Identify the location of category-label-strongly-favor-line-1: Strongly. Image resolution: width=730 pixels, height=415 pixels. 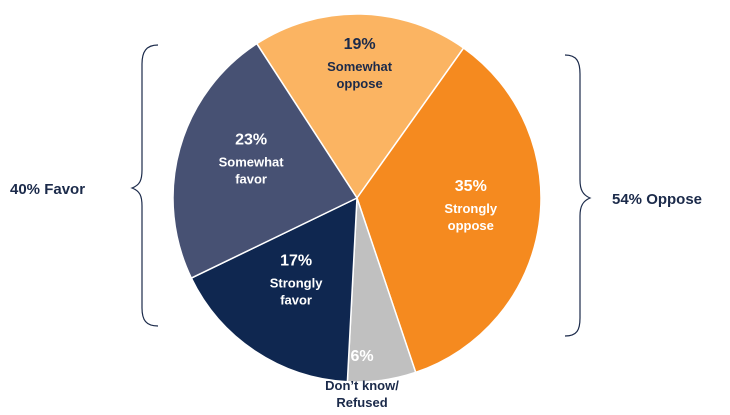
(296, 283).